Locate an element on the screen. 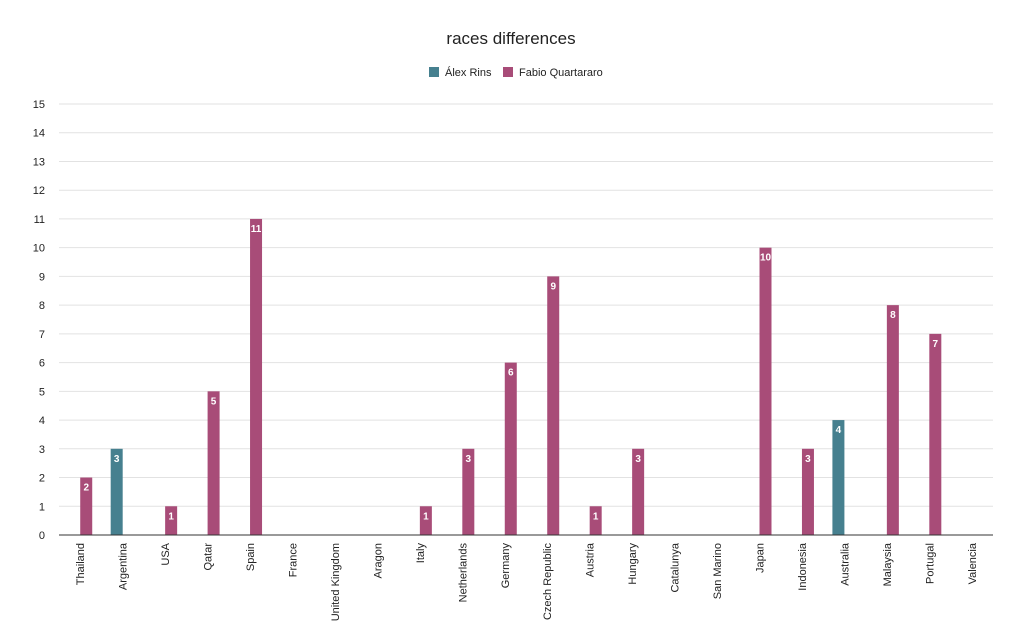  y-tick-label: 5 is located at coordinates (42, 392).